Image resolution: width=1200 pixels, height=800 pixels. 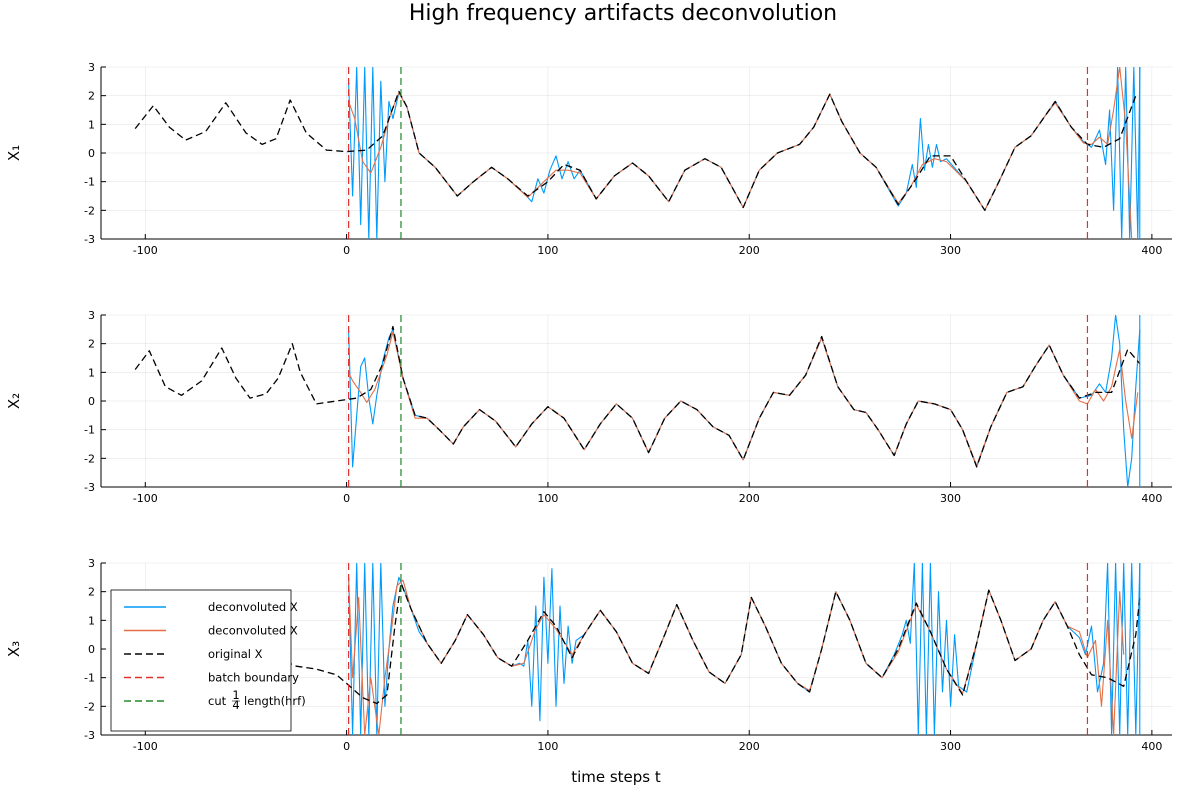 What do you see at coordinates (623, 13) in the screenshot?
I see `chart-title: High frequency artifacts deconvolution` at bounding box center [623, 13].